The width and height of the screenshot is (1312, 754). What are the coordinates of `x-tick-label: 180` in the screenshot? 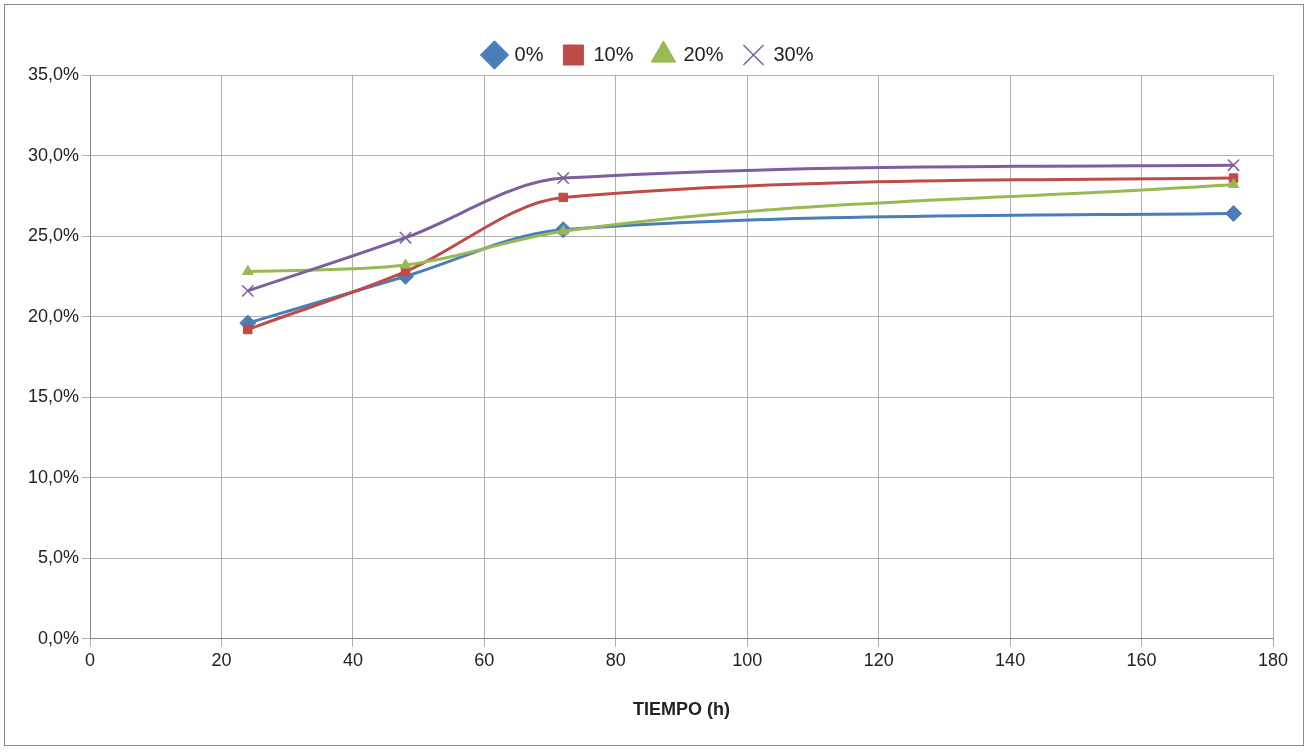 It's located at (1273, 659).